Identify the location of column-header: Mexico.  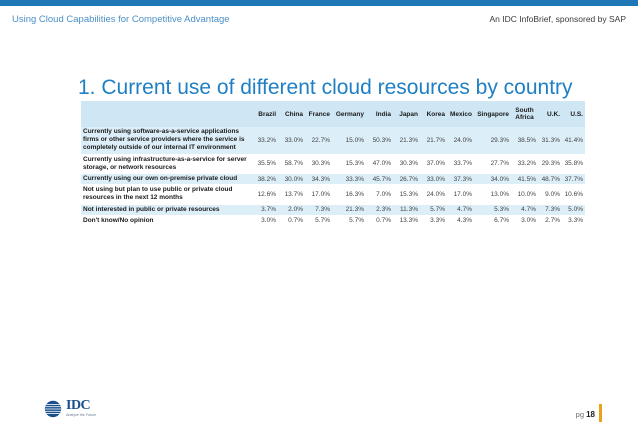
(460, 114).